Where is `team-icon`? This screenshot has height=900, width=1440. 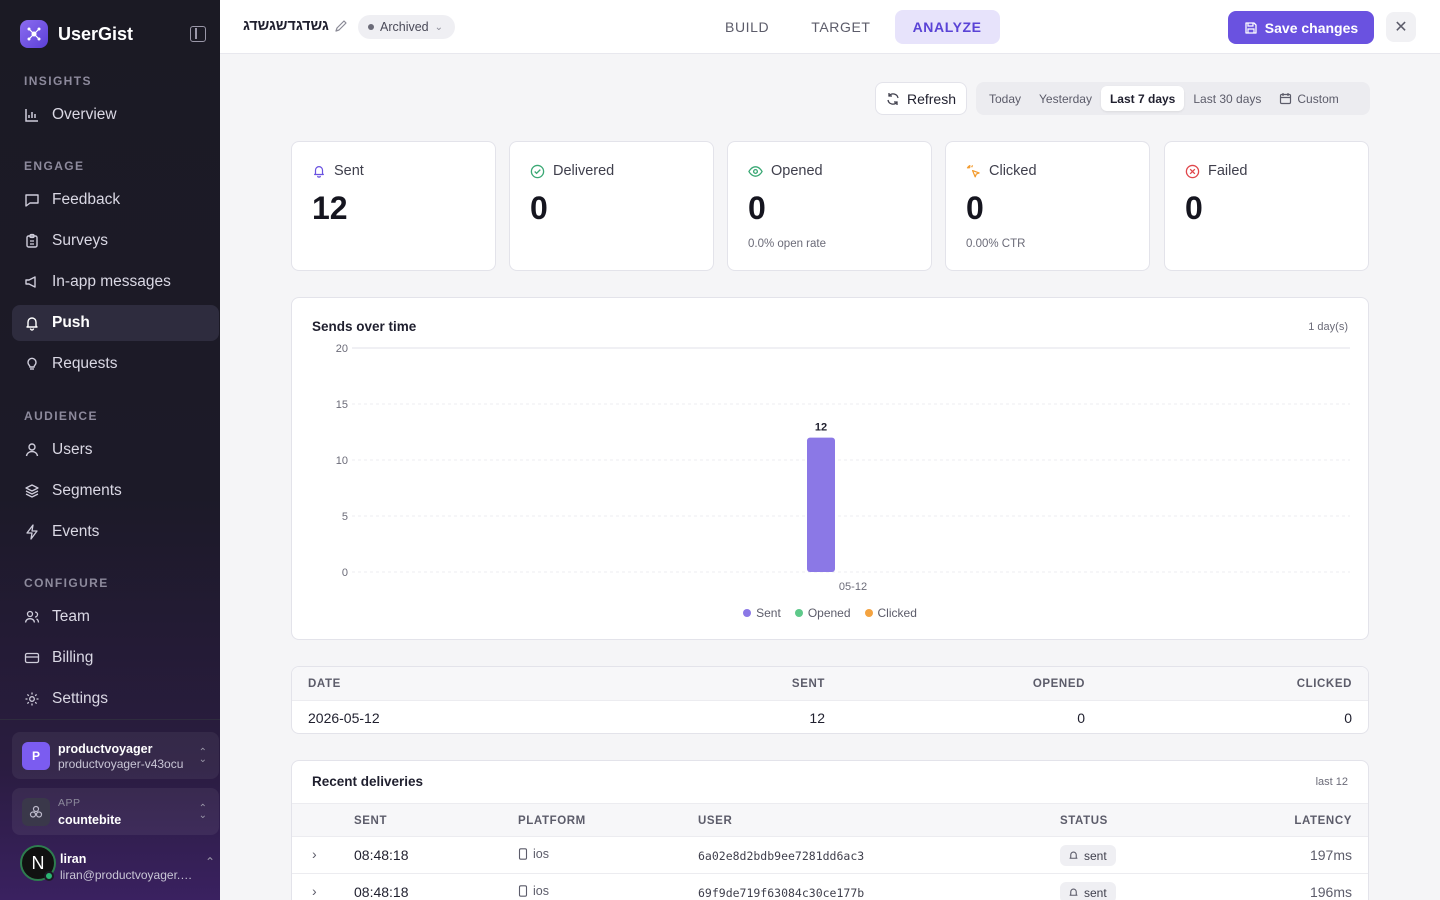 team-icon is located at coordinates (32, 617).